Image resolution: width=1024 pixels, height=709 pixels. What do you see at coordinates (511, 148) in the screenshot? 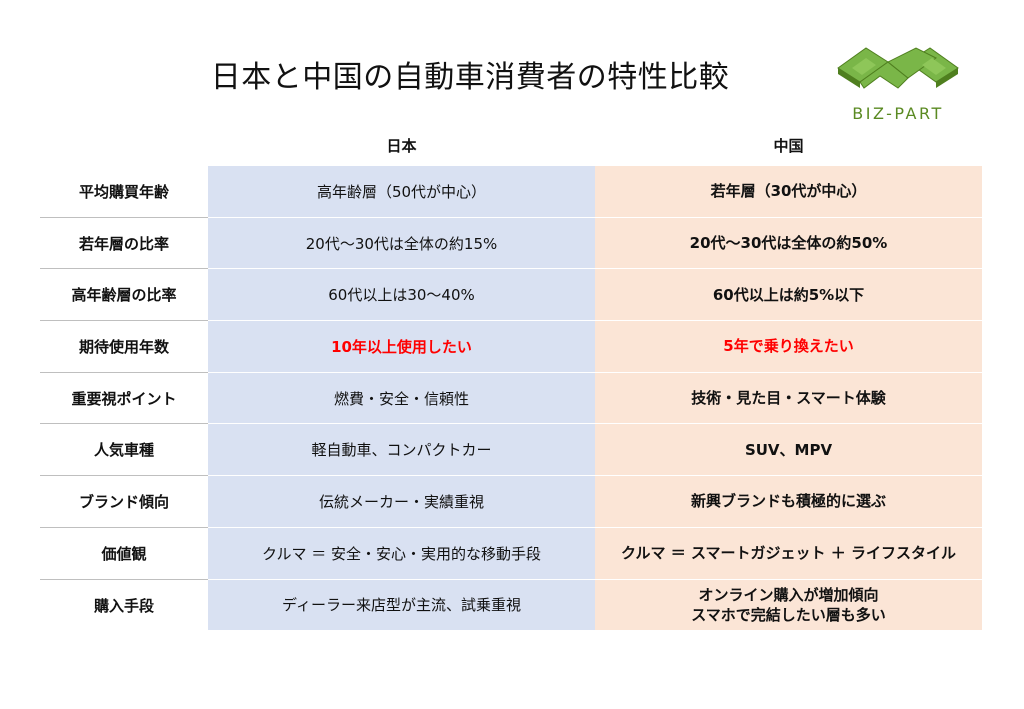
I see `table-header: 日本 中国` at bounding box center [511, 148].